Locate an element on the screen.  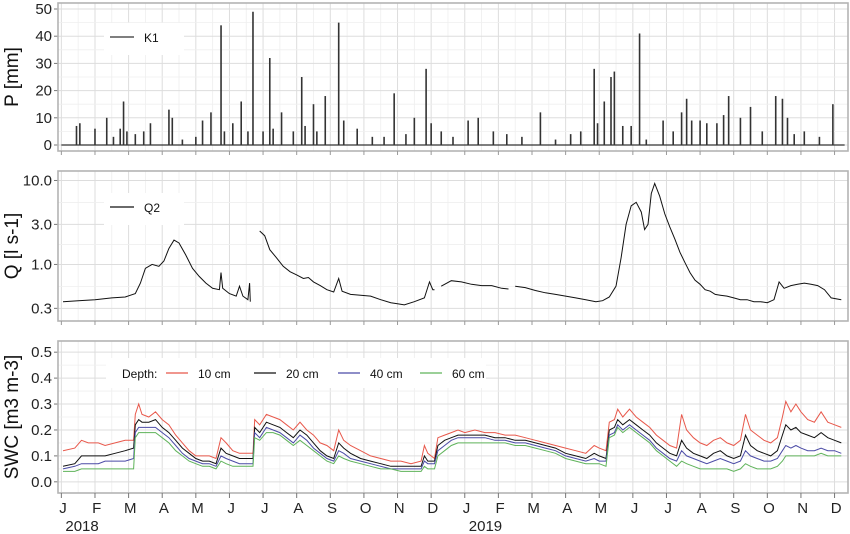
swc-line-20cm is located at coordinates (452, 442).